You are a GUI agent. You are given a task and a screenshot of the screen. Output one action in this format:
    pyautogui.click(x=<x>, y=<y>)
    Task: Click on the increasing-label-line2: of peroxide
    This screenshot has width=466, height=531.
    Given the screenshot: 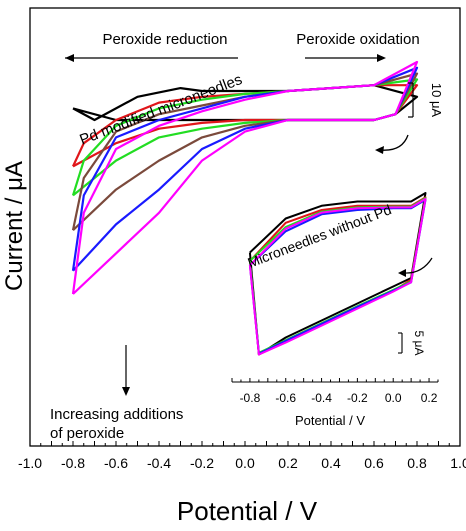 What is the action you would take?
    pyautogui.click(x=87, y=433)
    